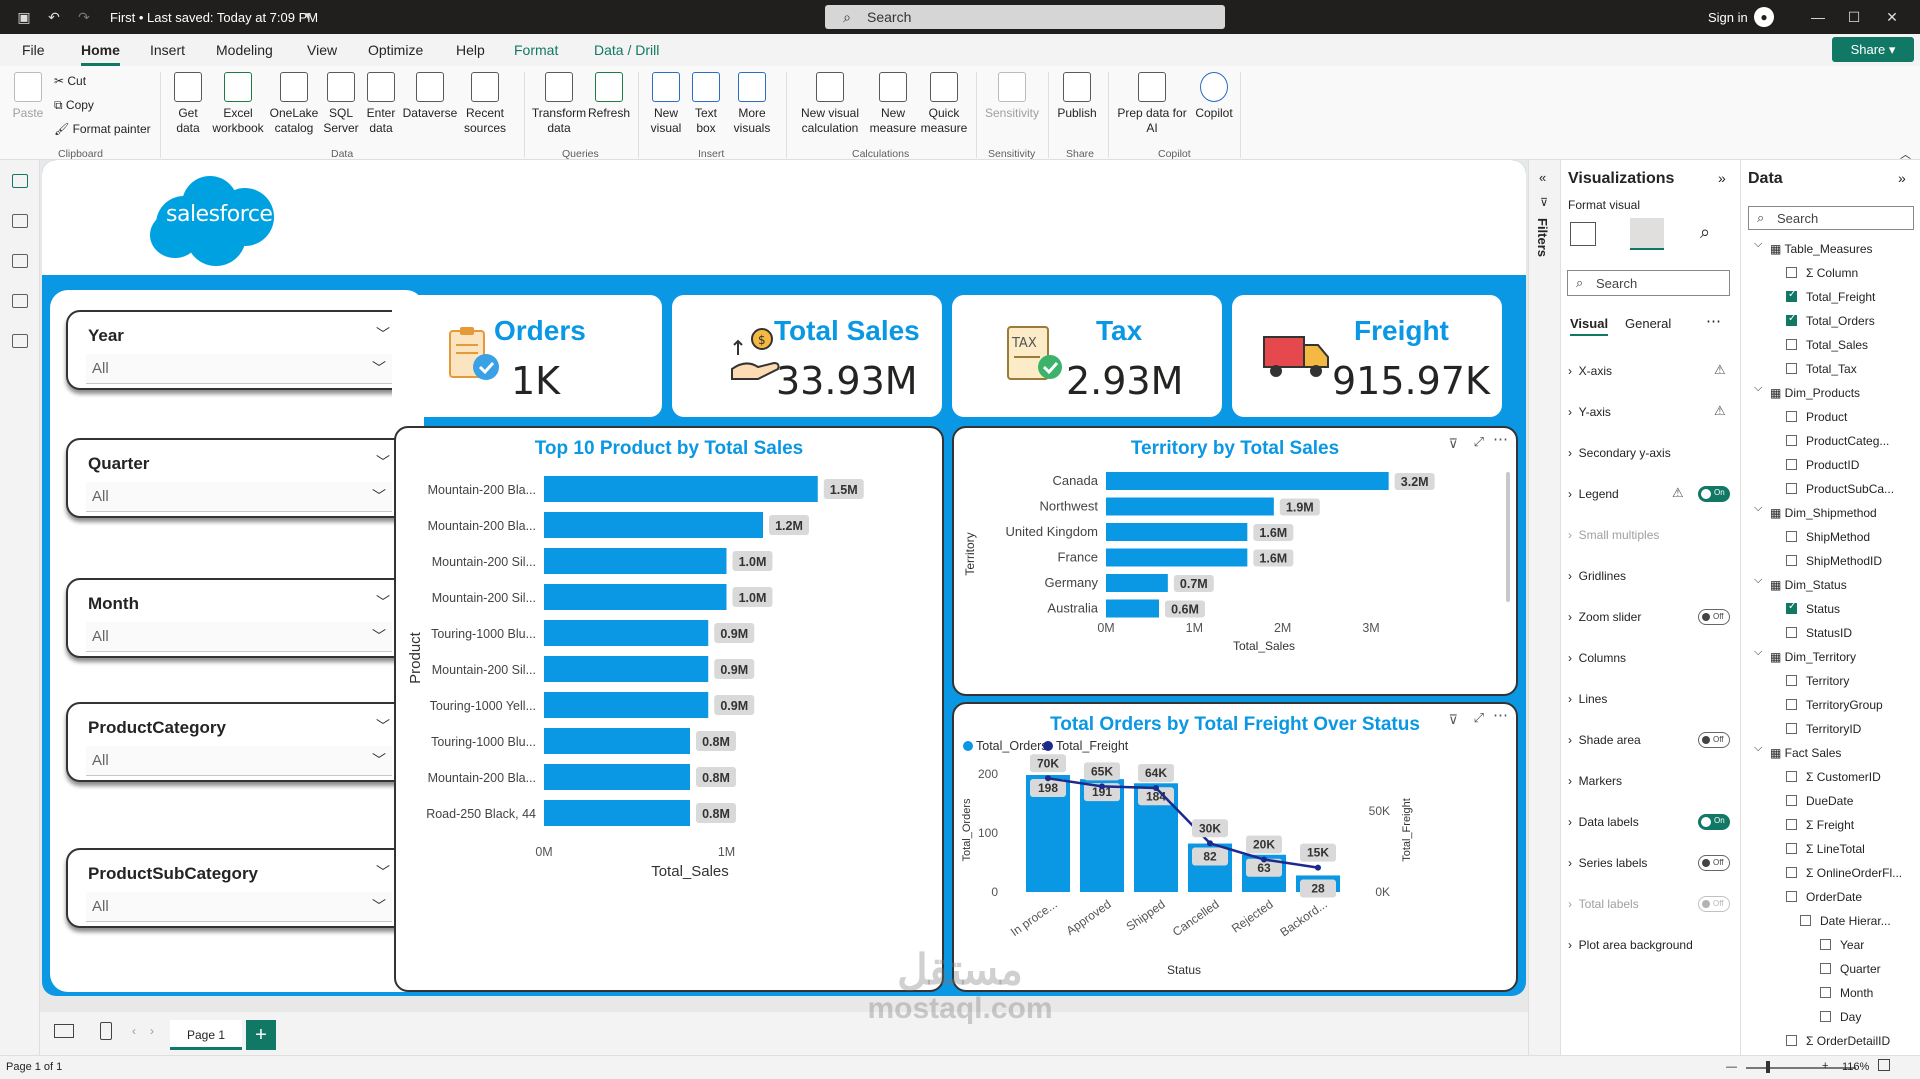 This screenshot has width=1920, height=1079. What do you see at coordinates (168, 50) in the screenshot?
I see `tab-insert: Insert` at bounding box center [168, 50].